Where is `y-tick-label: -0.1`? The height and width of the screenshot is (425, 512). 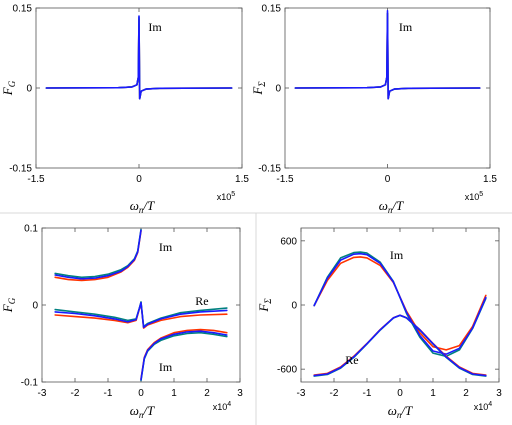
y-tick-label: -0.1 is located at coordinates (30, 383).